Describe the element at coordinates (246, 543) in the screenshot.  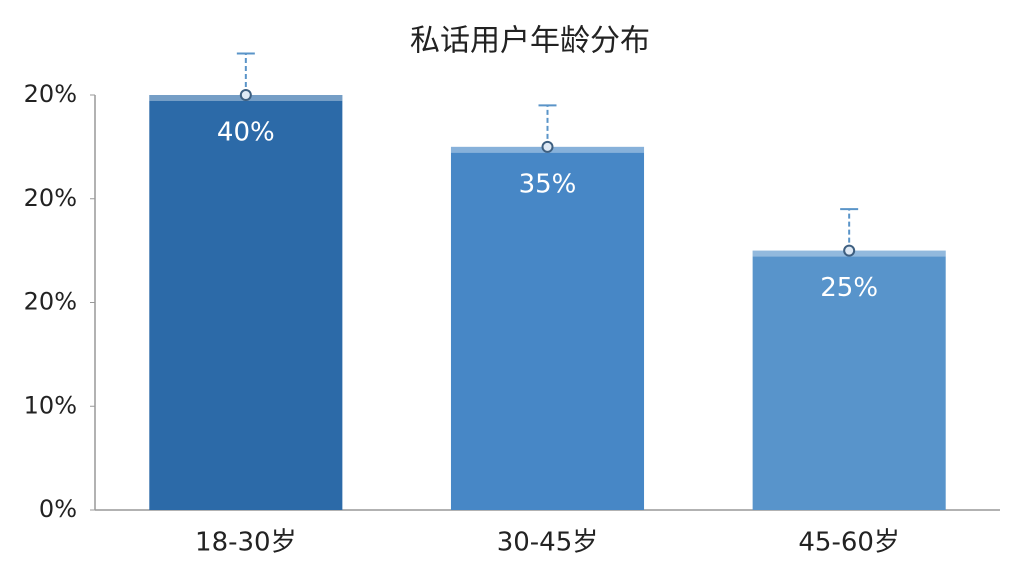
I see `x-tick-label: 18-30岁` at that location.